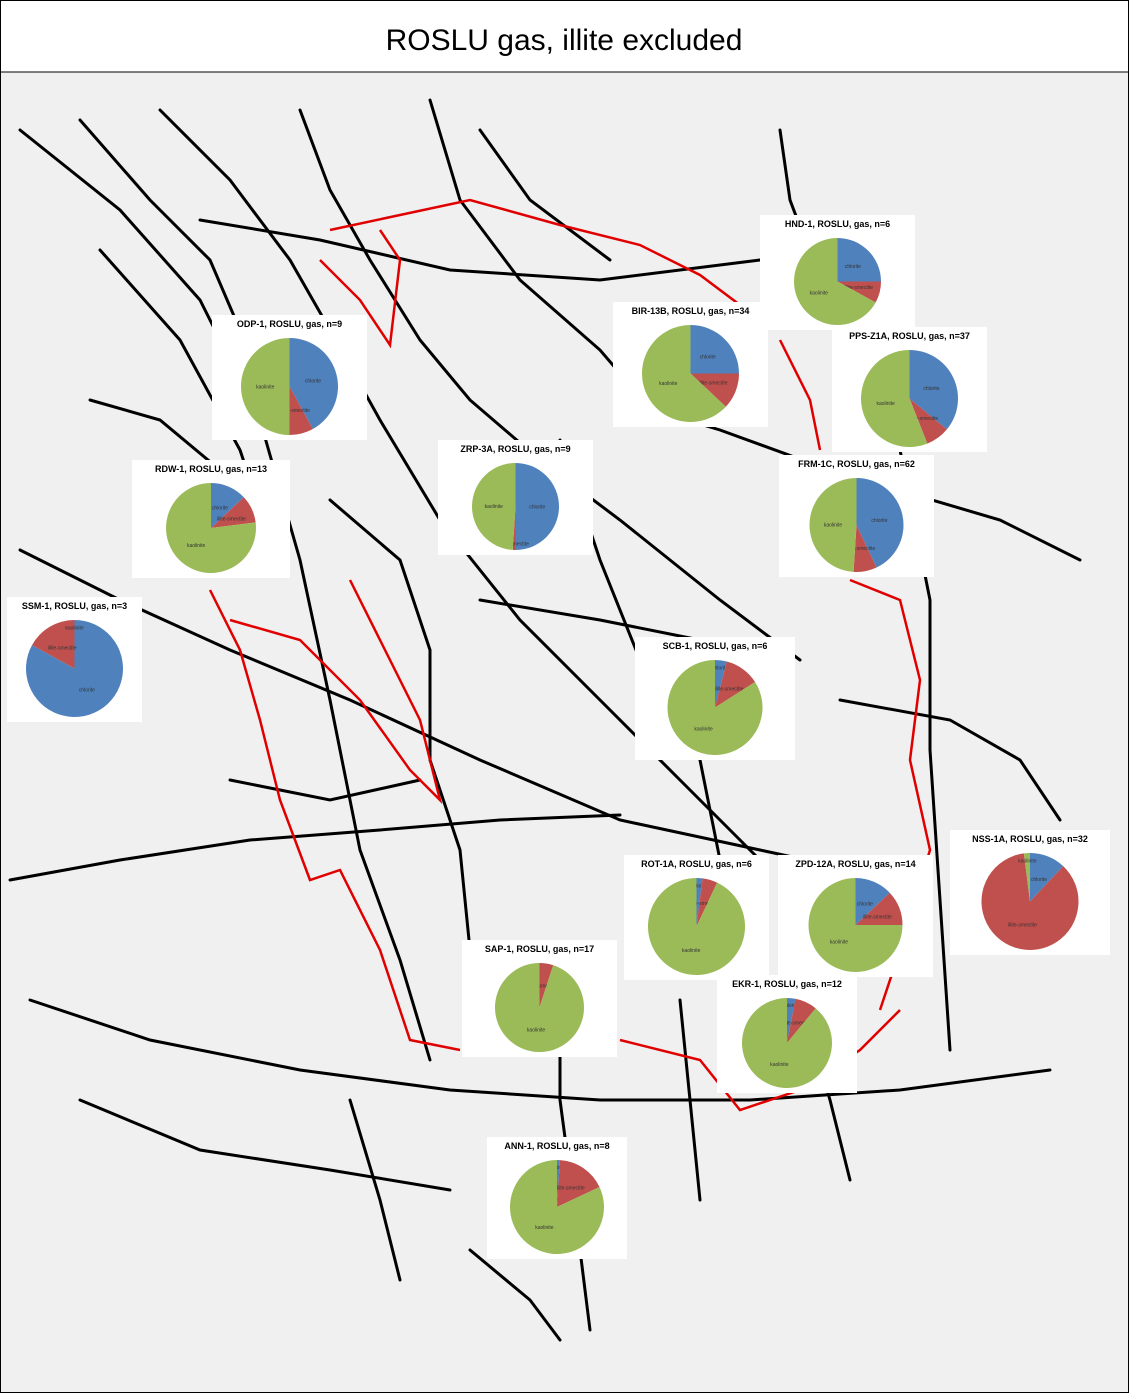 The image size is (1129, 1393). What do you see at coordinates (556, 1146) in the screenshot?
I see `pie-title: ANN-1, ROSLU, gas, n=8` at bounding box center [556, 1146].